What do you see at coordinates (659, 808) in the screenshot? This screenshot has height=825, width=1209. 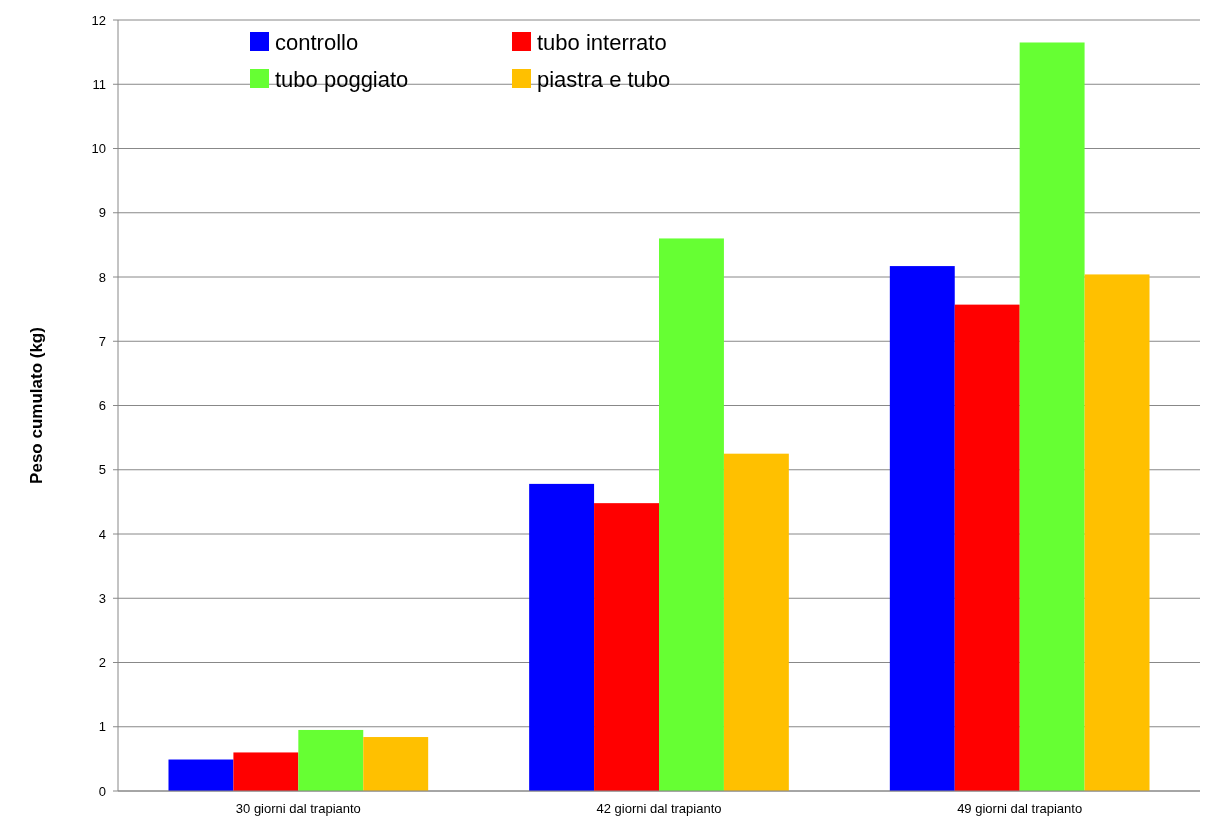 I see `x-tick-label: 42 giorni dal trapianto` at bounding box center [659, 808].